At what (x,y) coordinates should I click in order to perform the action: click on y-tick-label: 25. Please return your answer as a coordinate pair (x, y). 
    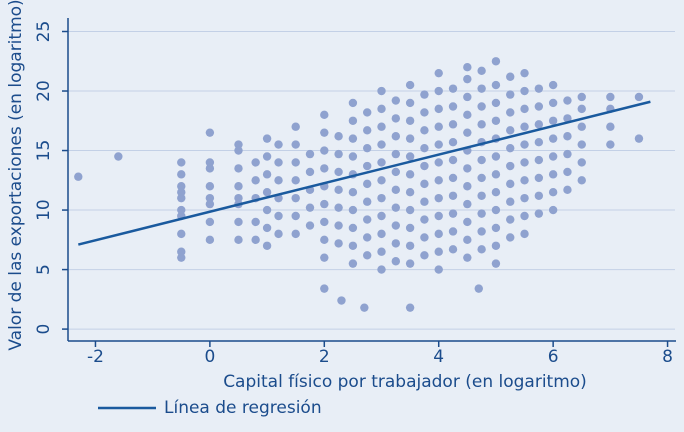
    Looking at the image, I should click on (44, 32).